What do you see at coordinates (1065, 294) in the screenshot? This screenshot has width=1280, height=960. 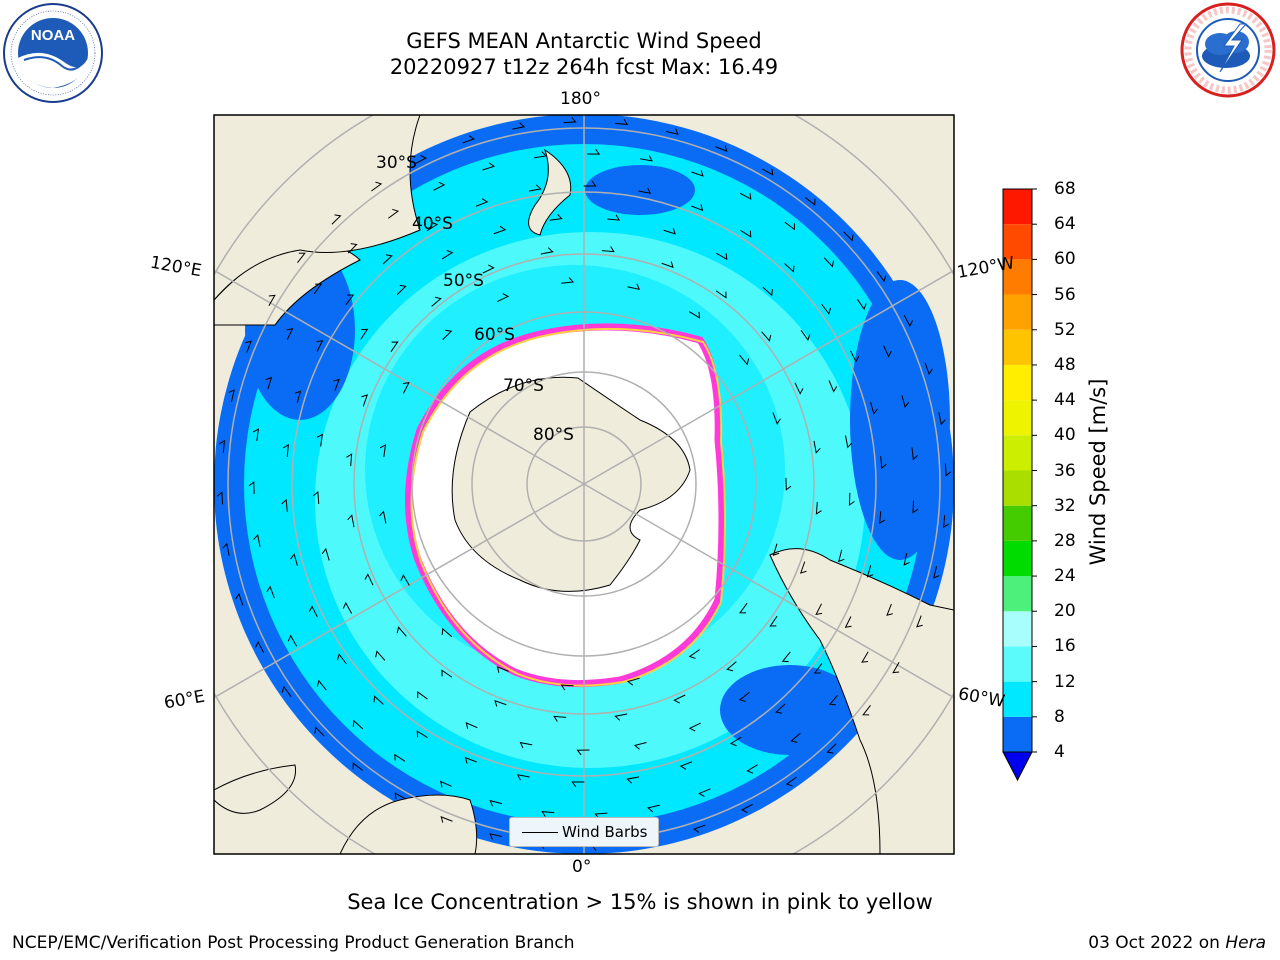 I see `colorbar-tick-label: 56` at bounding box center [1065, 294].